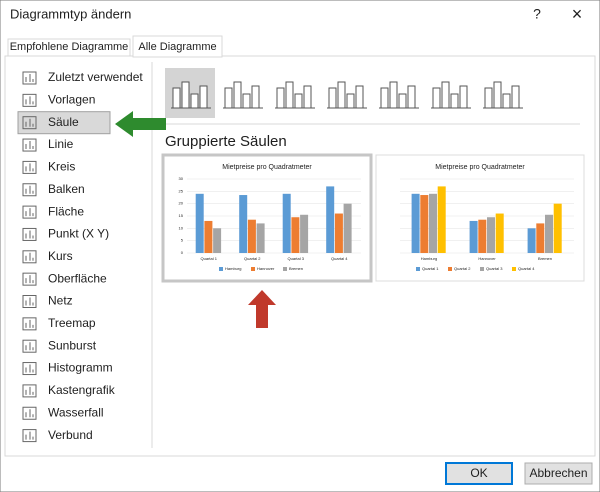 This screenshot has width=600, height=492. What do you see at coordinates (252, 258) in the screenshot?
I see `x-tick-label: Quartal 2` at bounding box center [252, 258].